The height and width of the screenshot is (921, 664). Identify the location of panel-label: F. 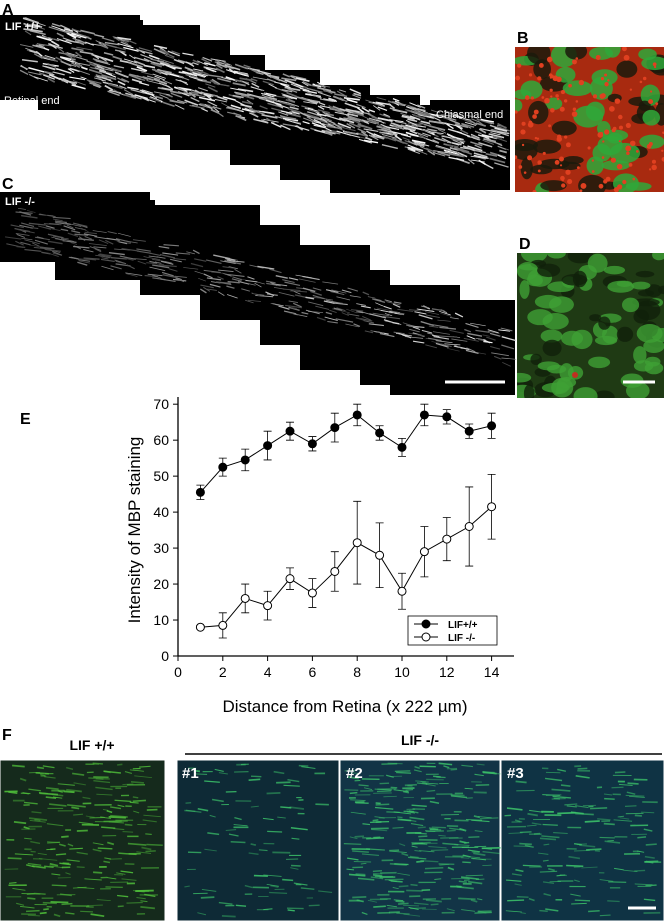
(7, 735).